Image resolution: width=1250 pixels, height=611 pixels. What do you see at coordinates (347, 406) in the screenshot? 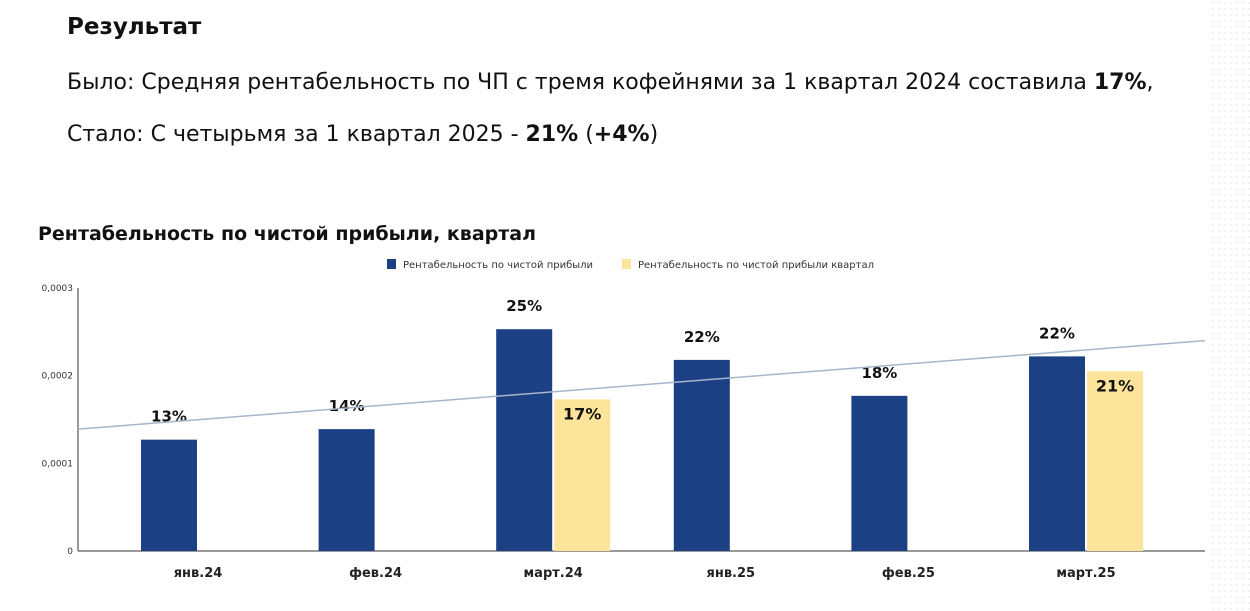
I see `data-label: 14%` at bounding box center [347, 406].